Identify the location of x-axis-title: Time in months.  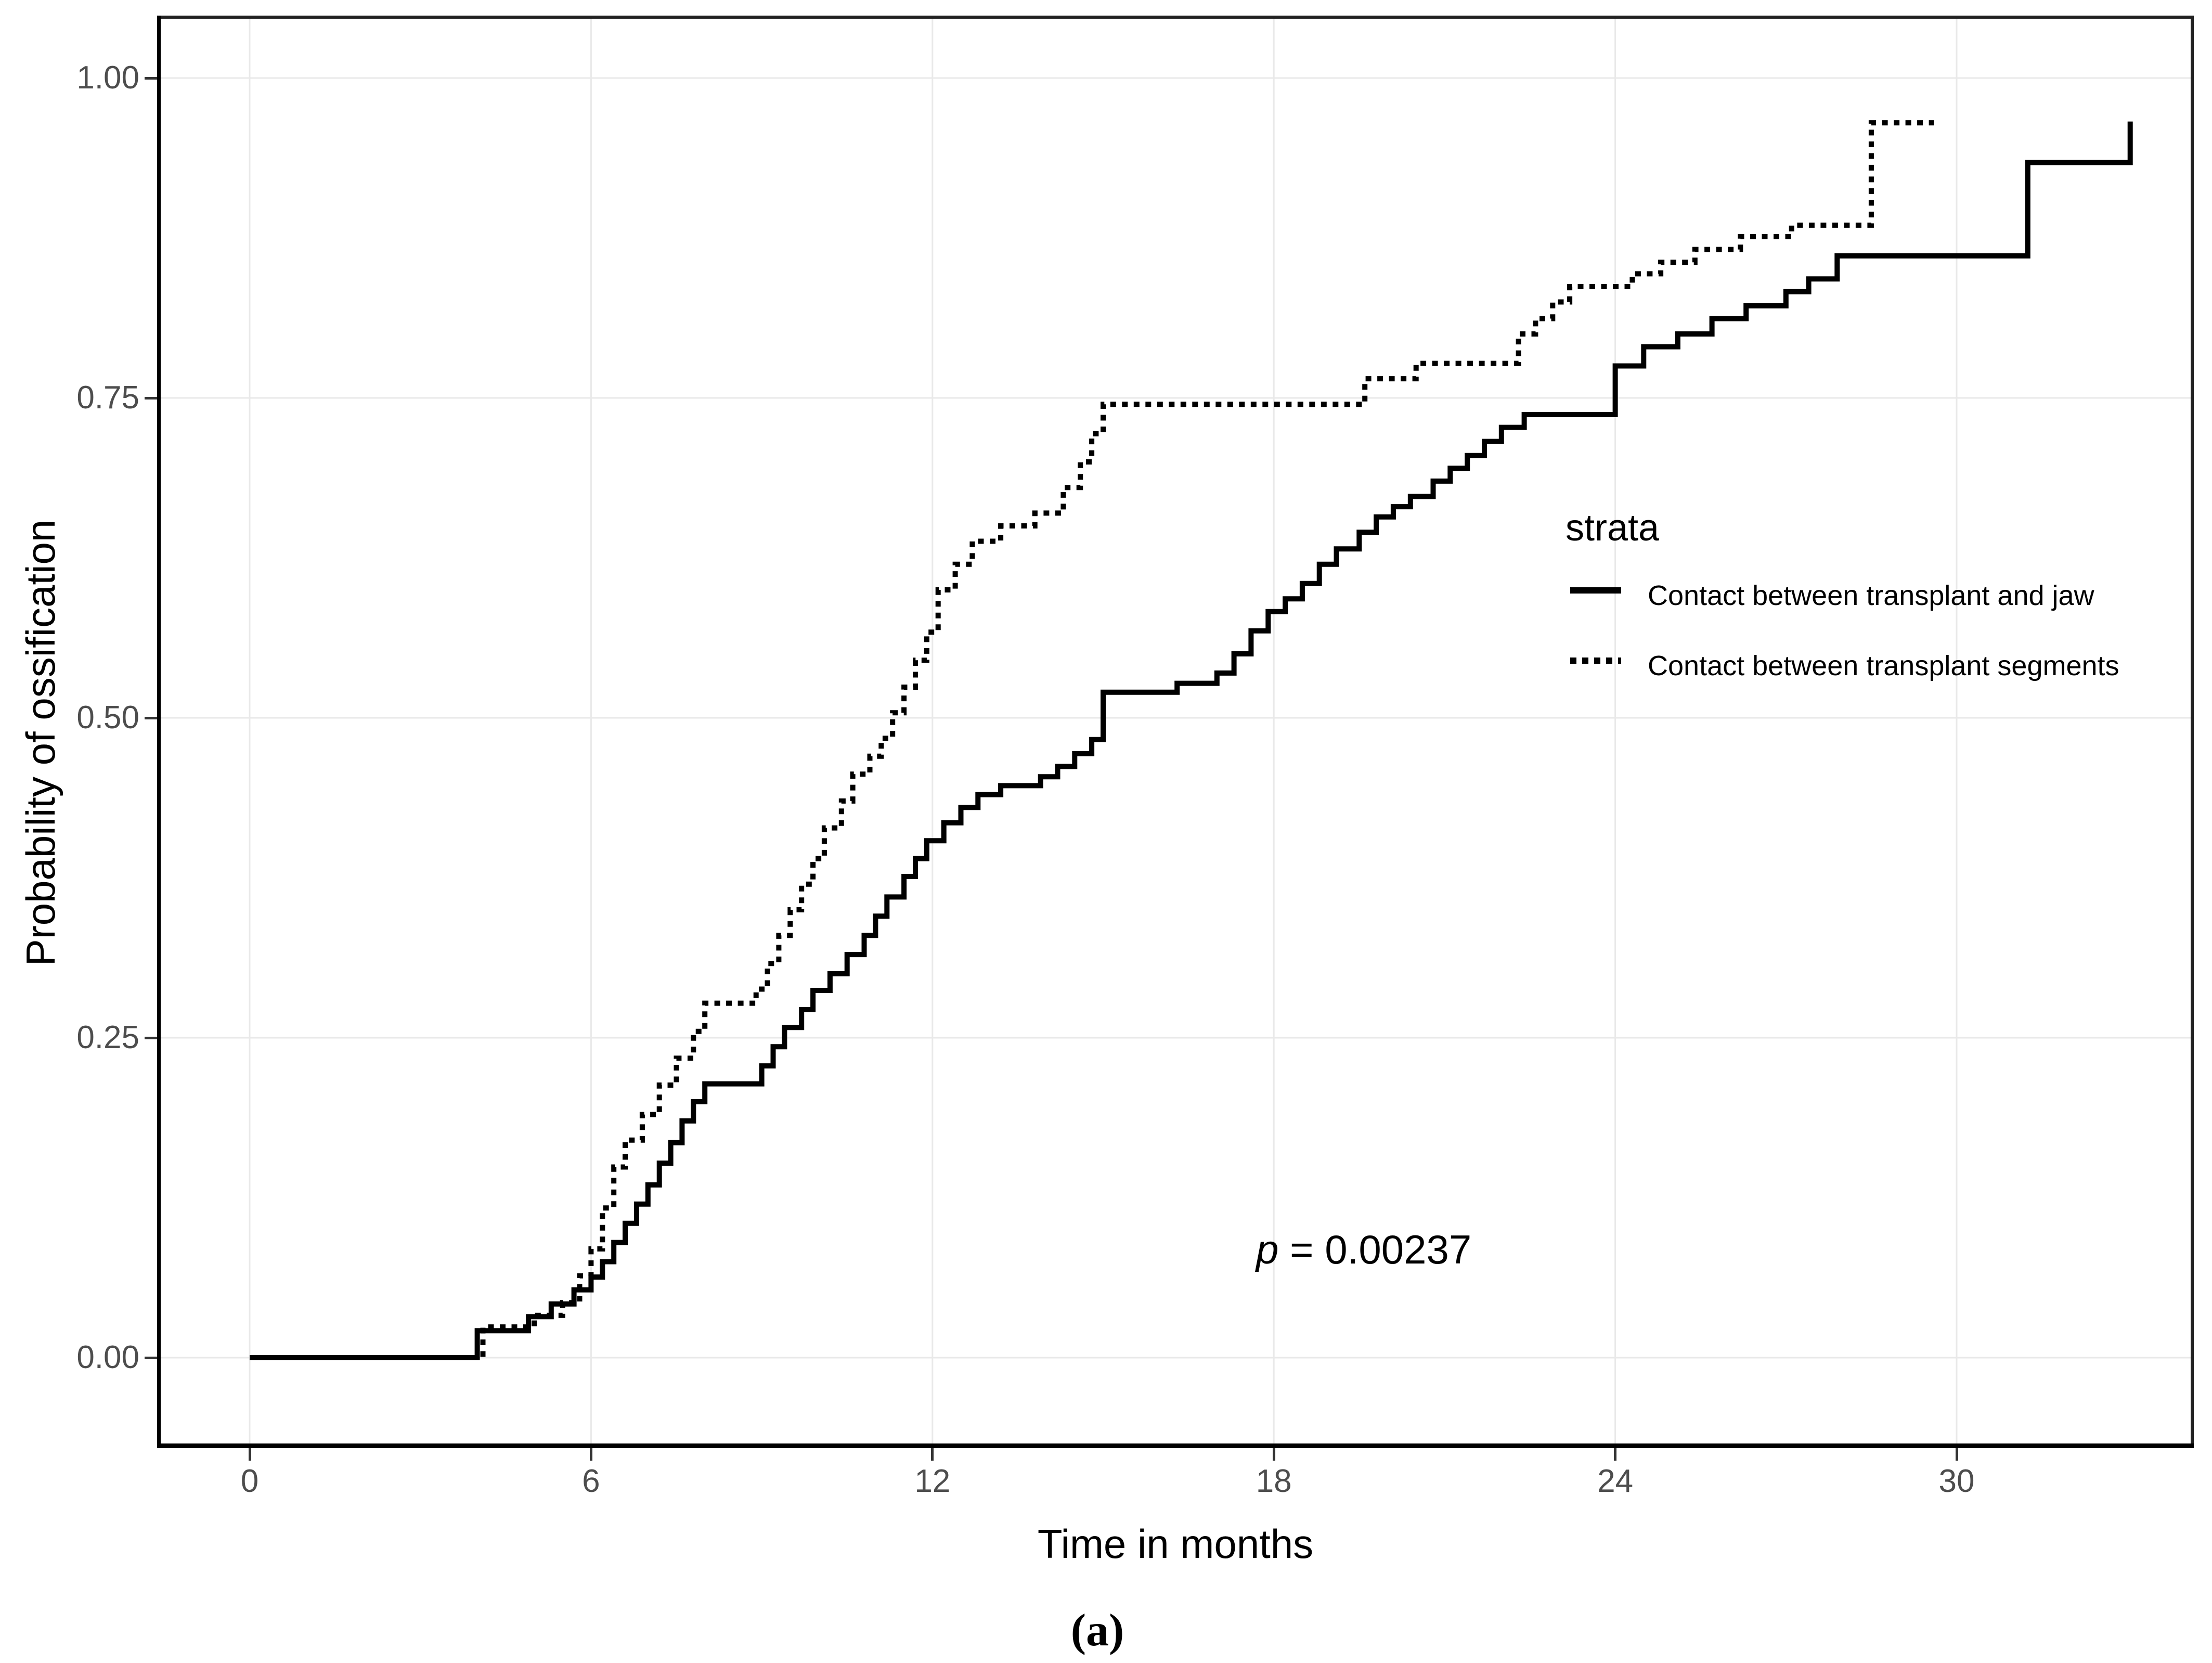
(1175, 1544).